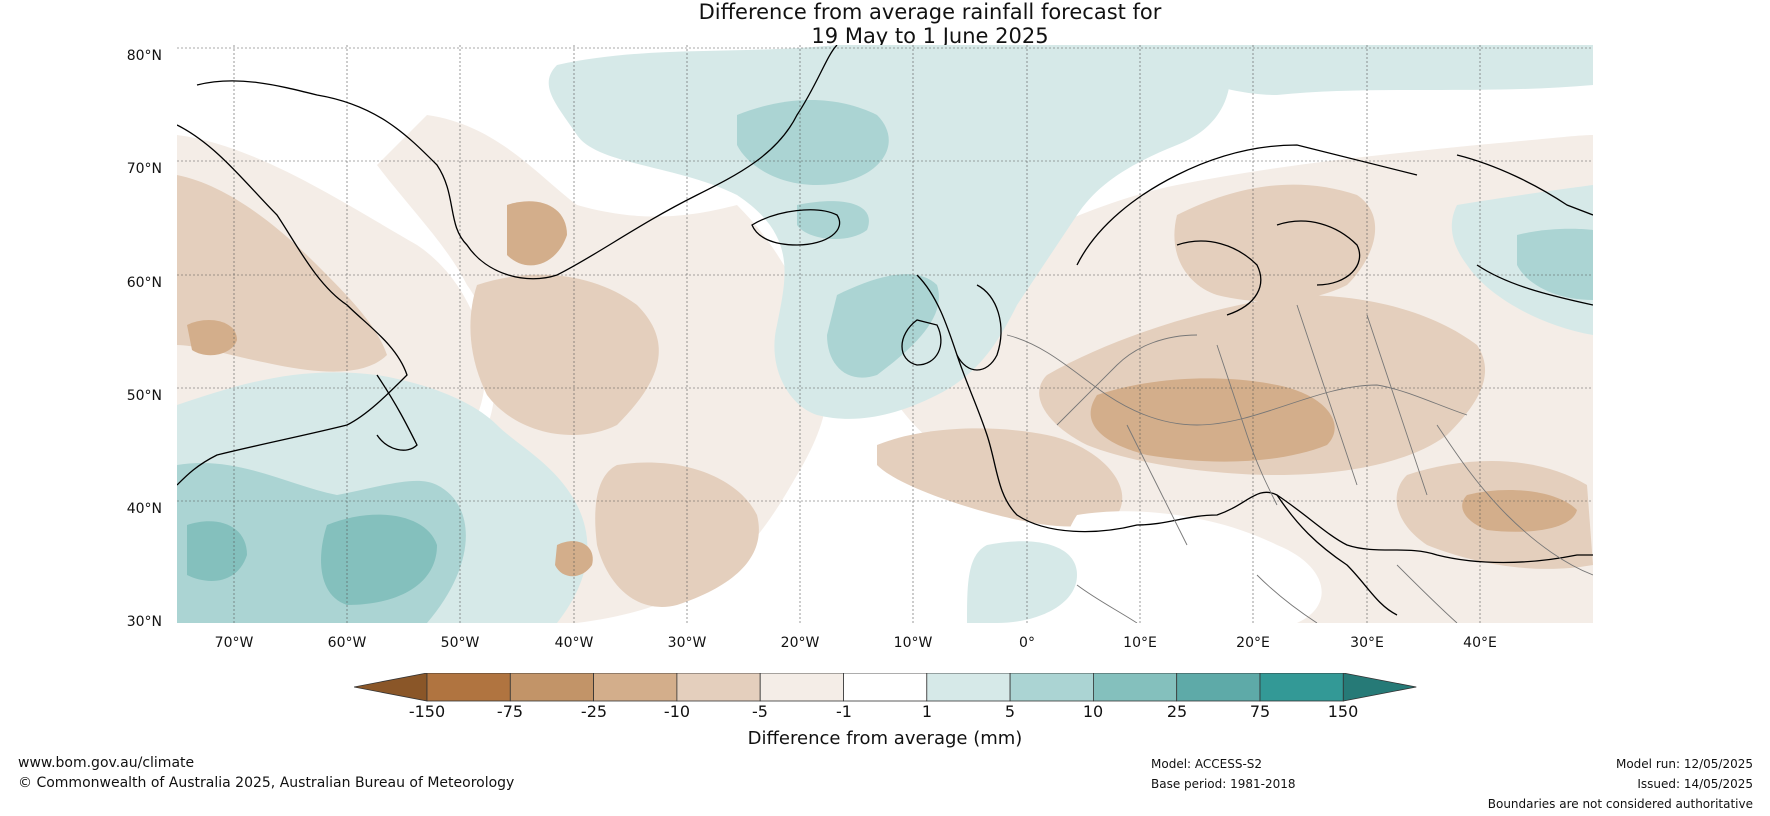 The height and width of the screenshot is (816, 1770). Describe the element at coordinates (427, 711) in the screenshot. I see `colorbar-tick: -150` at that location.